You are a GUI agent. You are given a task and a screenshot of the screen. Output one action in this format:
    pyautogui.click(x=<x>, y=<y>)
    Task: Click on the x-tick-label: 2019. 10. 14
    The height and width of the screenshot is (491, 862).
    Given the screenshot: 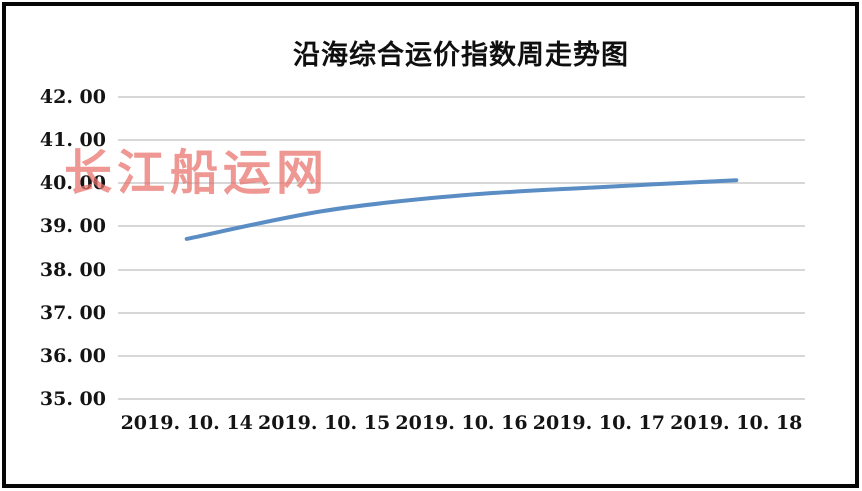 What is the action you would take?
    pyautogui.click(x=186, y=423)
    